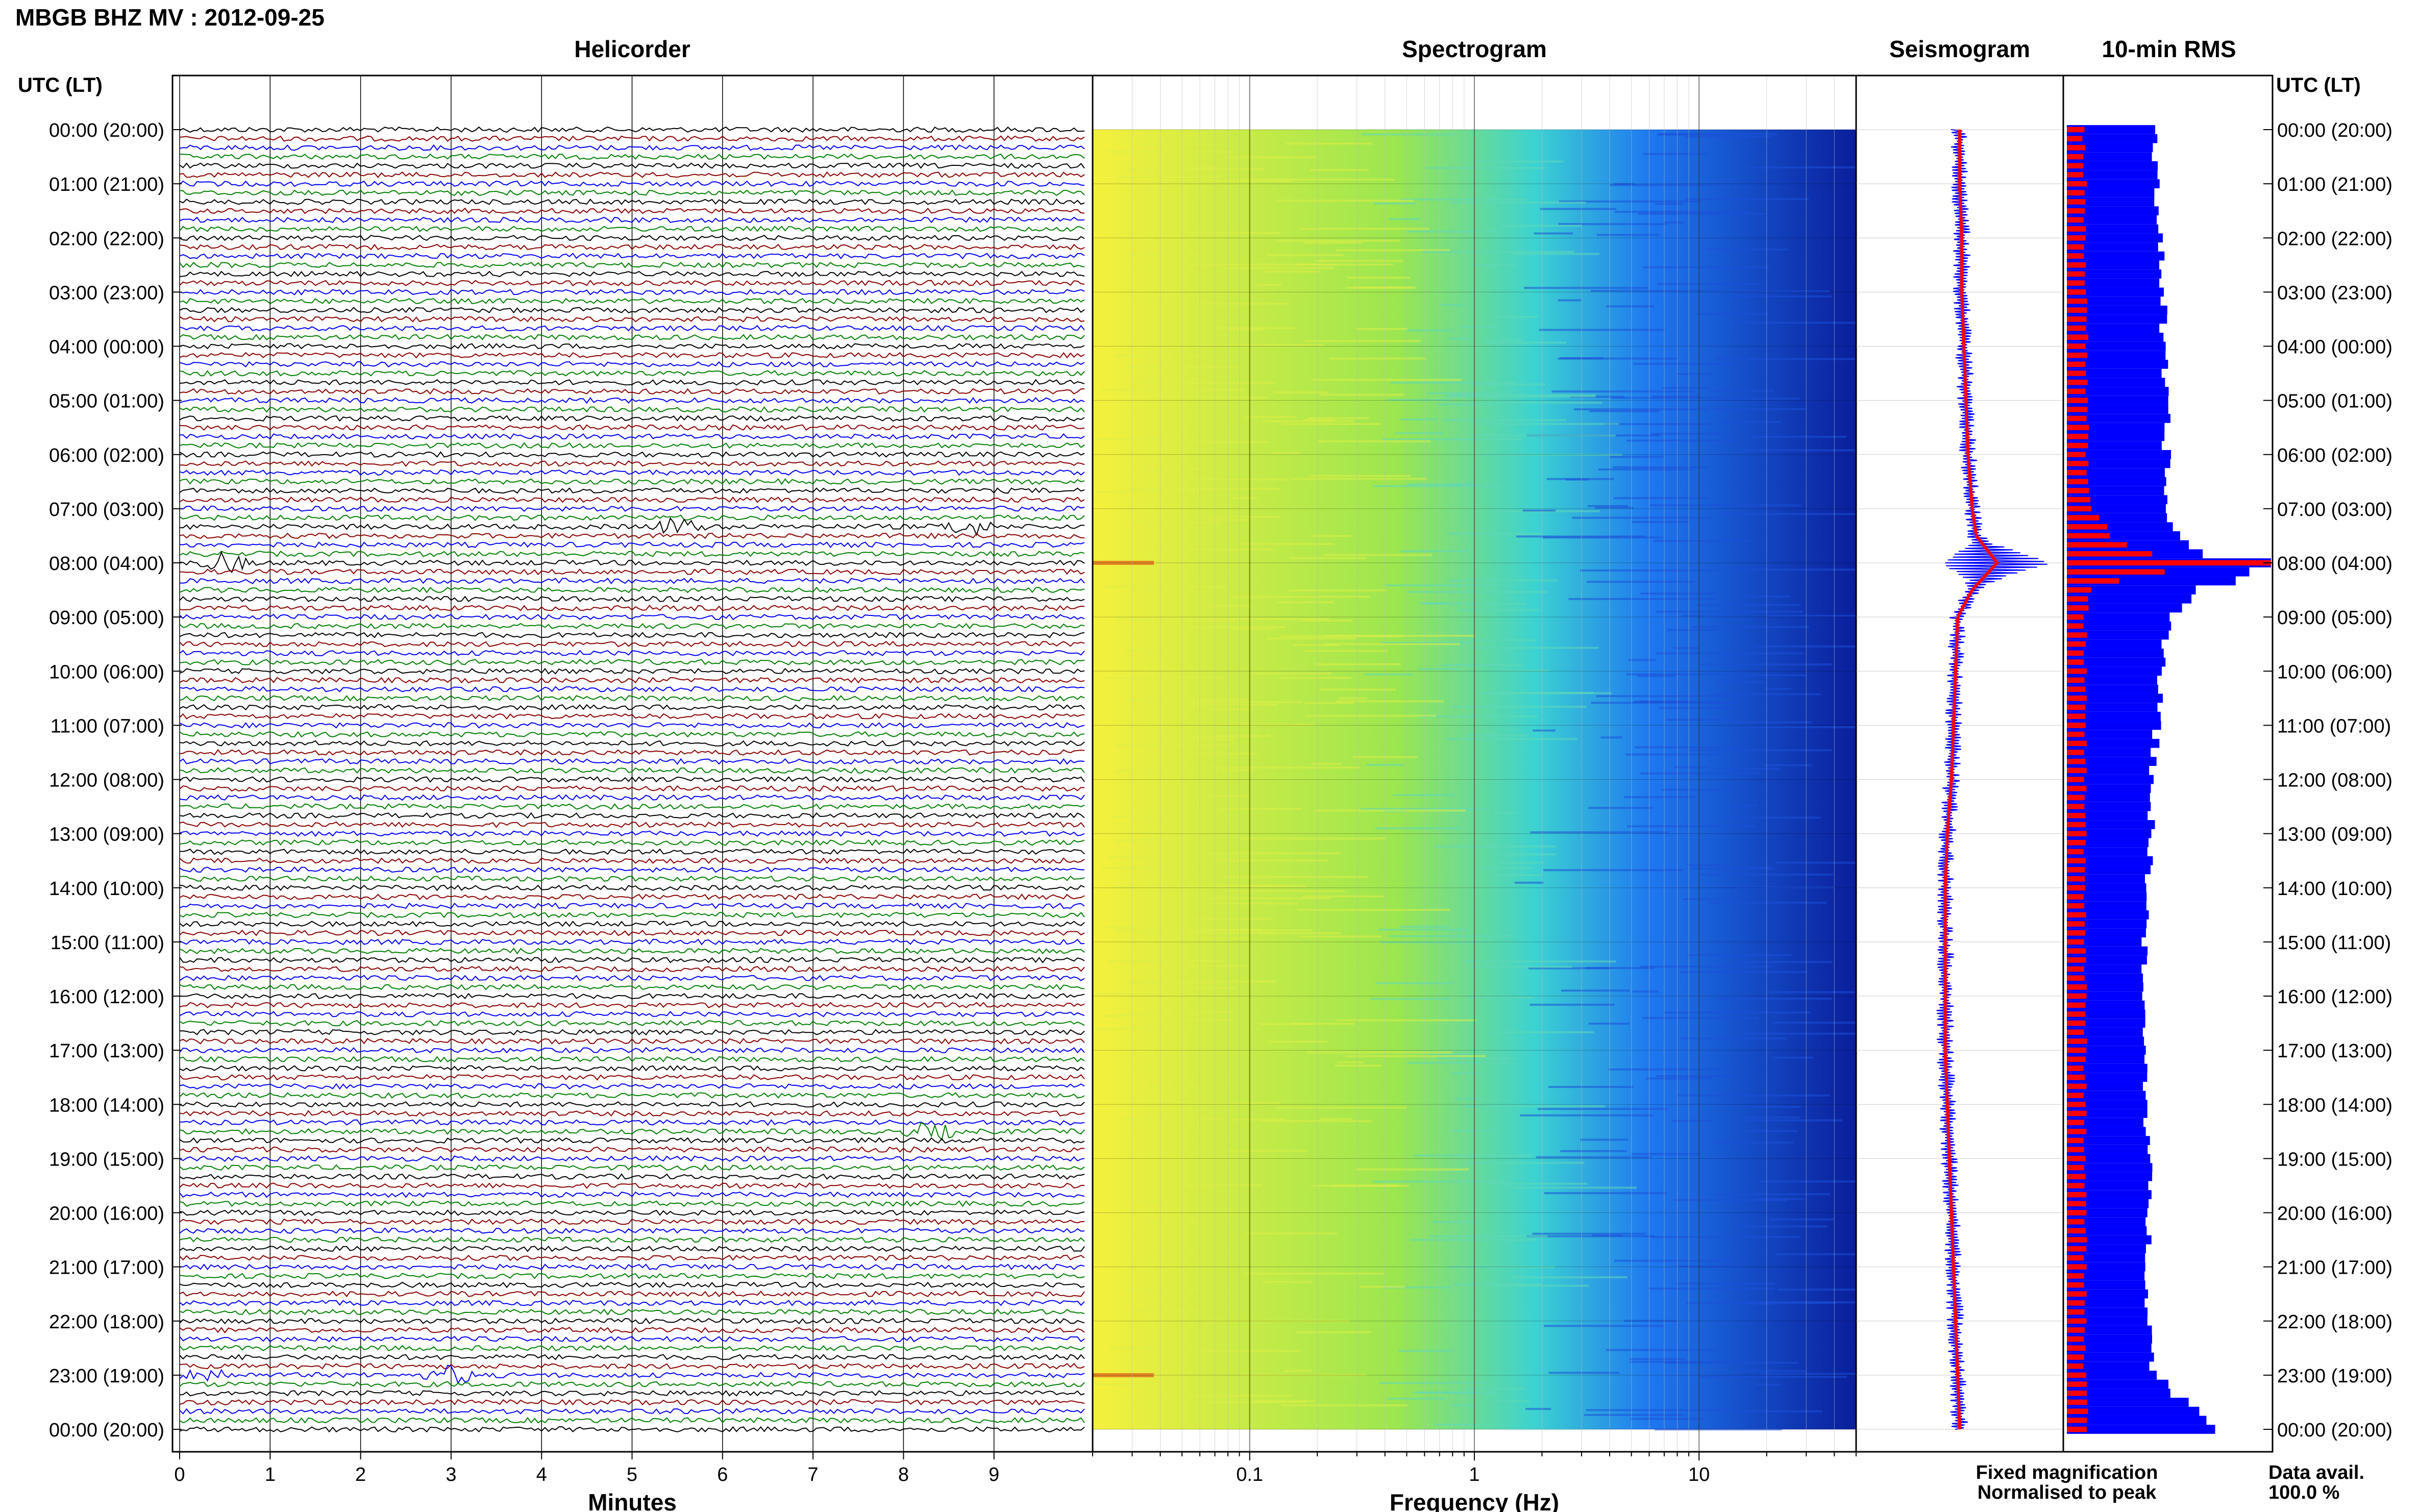 Image resolution: width=2419 pixels, height=1512 pixels. I want to click on time-tick-right: 23:00 (19:00), so click(2334, 1376).